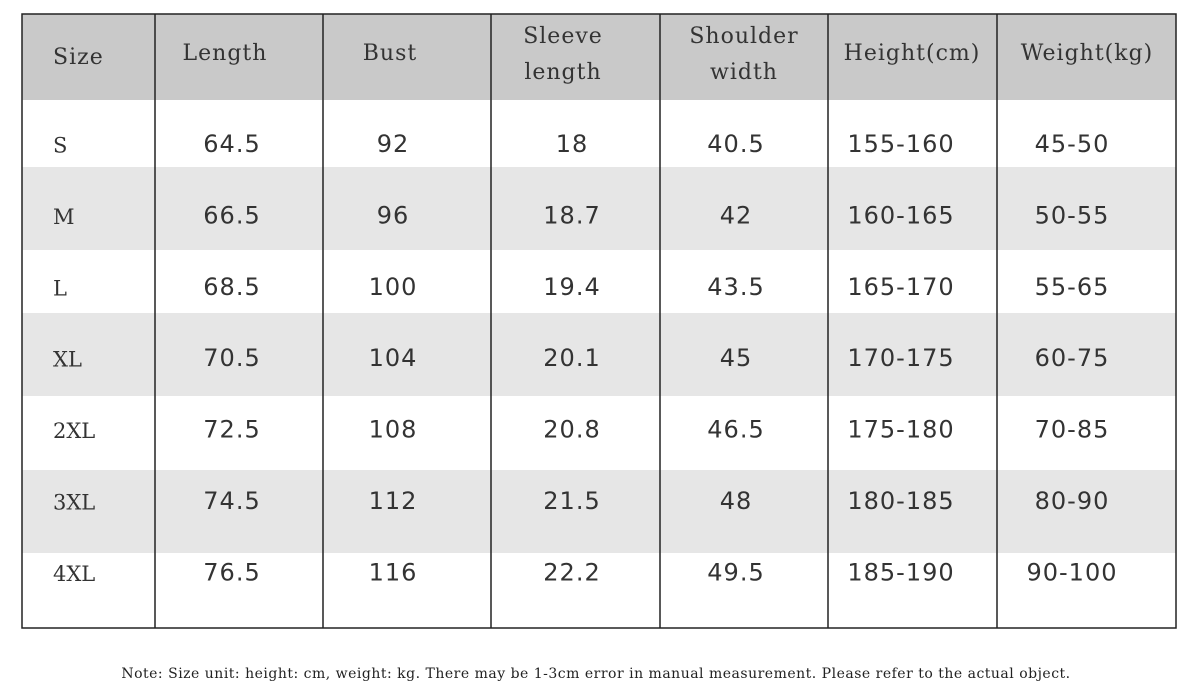  What do you see at coordinates (393, 501) in the screenshot?
I see `table-cell: 112` at bounding box center [393, 501].